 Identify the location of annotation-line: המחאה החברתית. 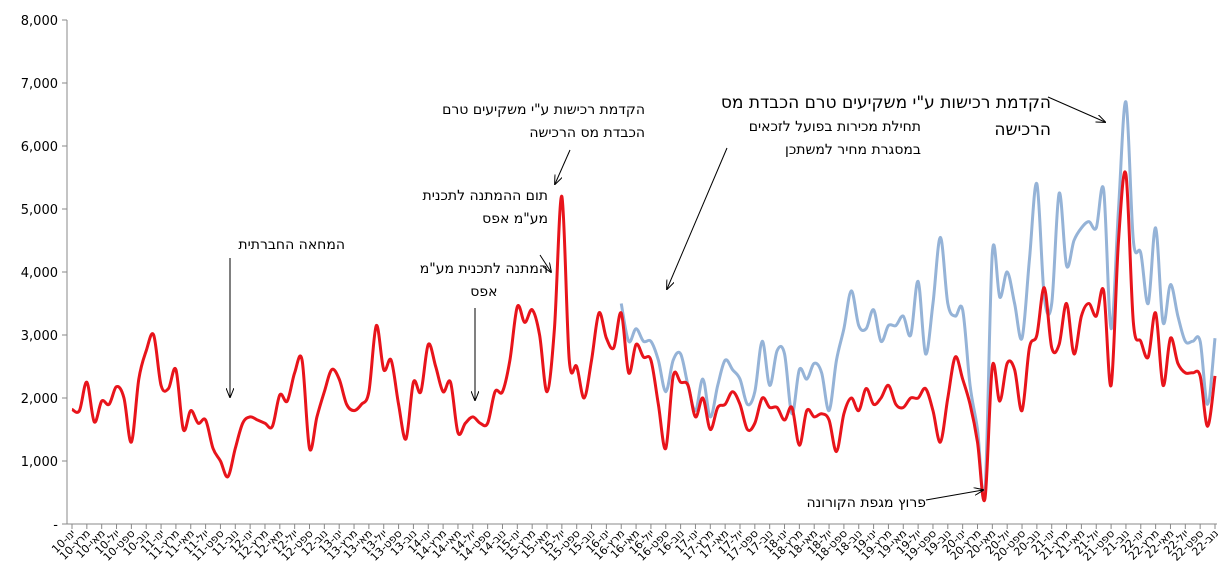
(291, 245).